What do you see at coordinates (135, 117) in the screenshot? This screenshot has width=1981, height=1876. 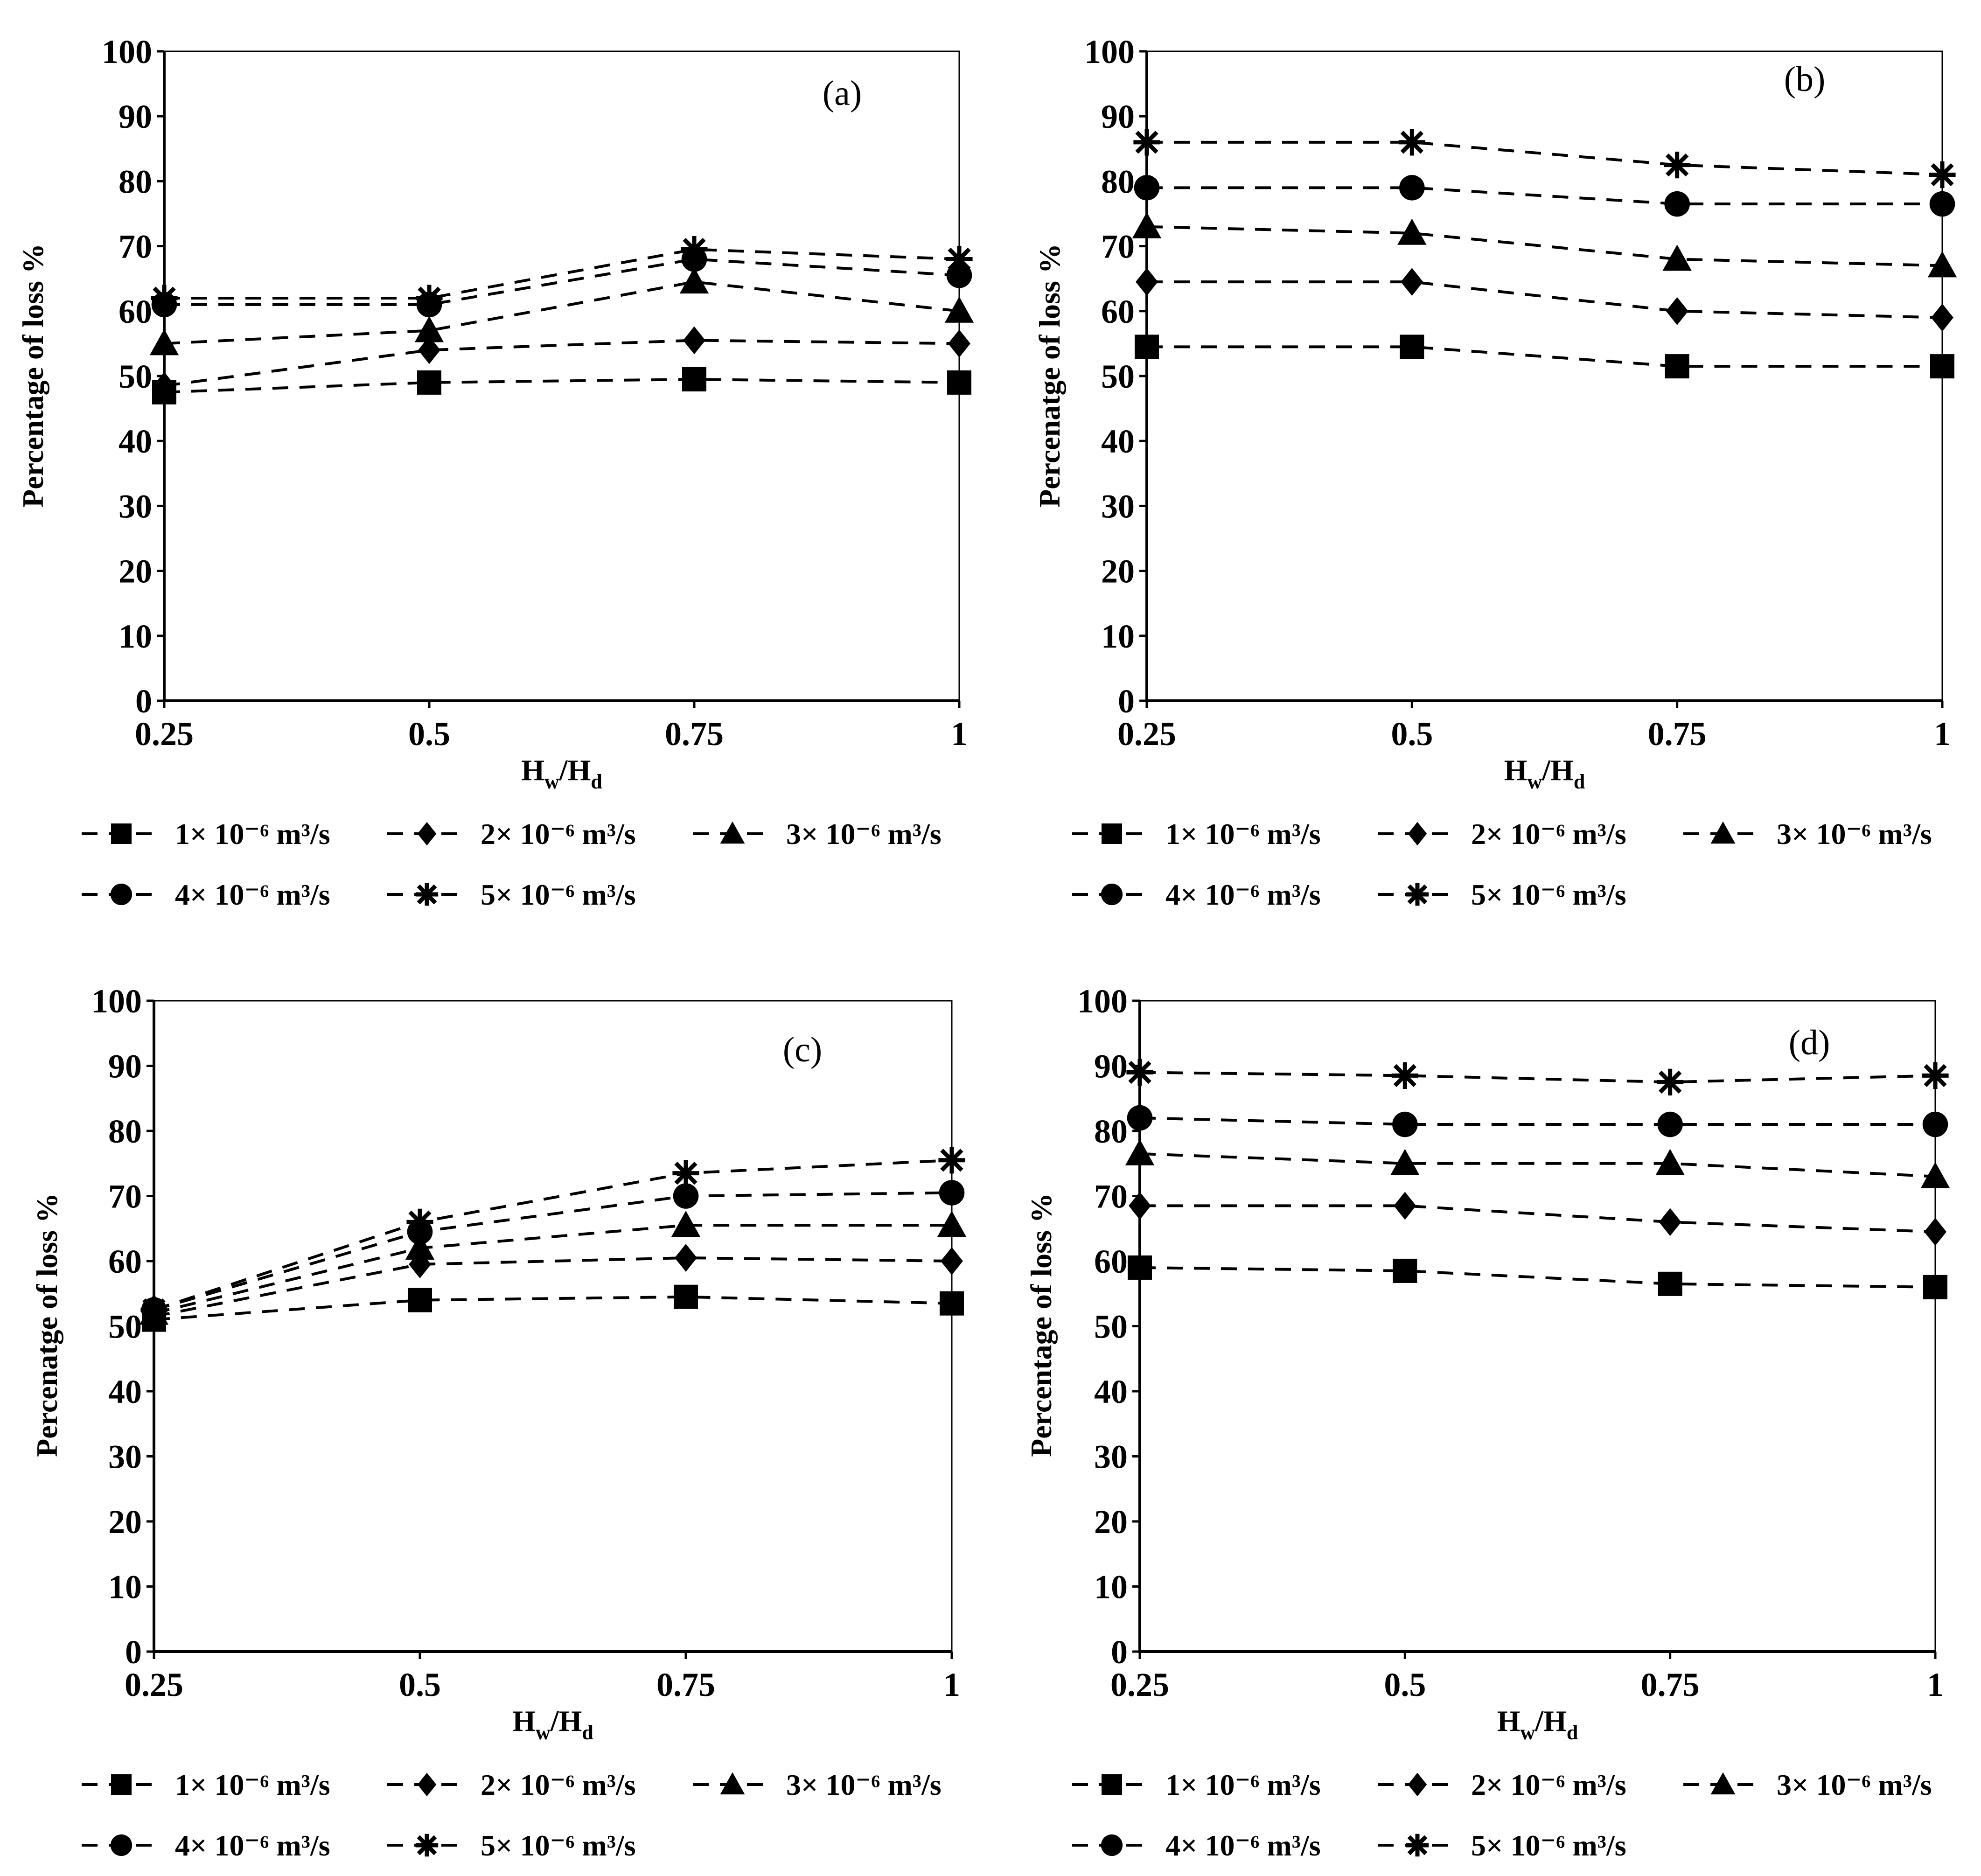 I see `y-tick-label: 90` at bounding box center [135, 117].